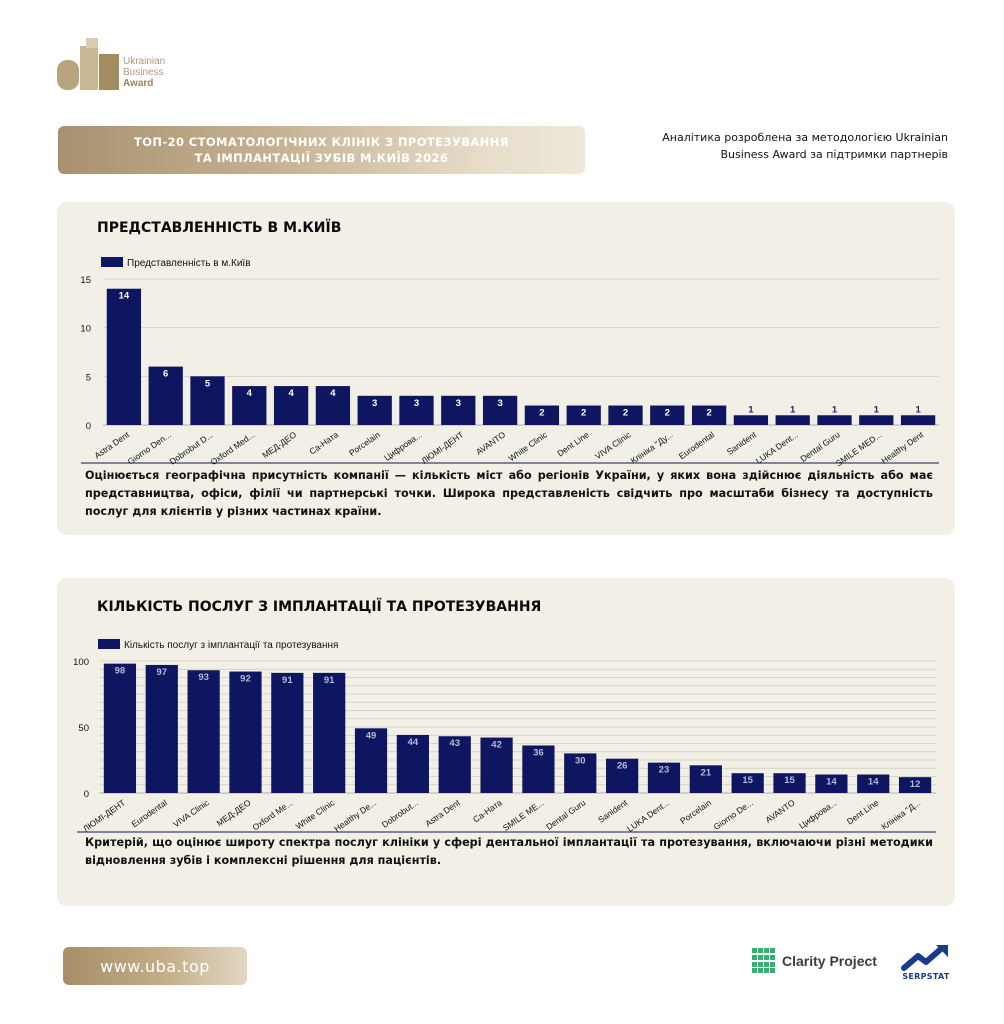 This screenshot has width=1004, height=1024. Describe the element at coordinates (155, 966) in the screenshot. I see `website-link: www.uba.top` at that location.